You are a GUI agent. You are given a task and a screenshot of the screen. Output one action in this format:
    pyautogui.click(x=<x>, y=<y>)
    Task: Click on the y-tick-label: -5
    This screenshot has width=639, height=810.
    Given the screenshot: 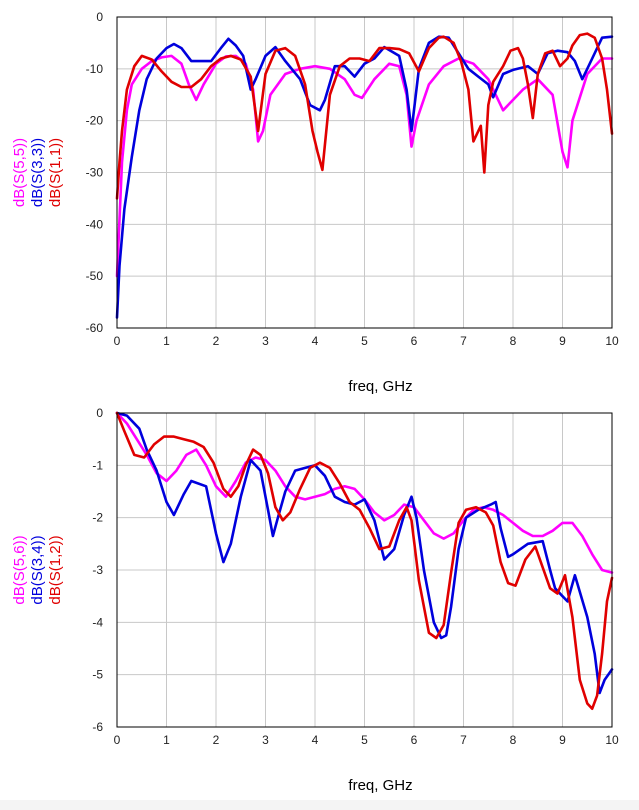 What is the action you would take?
    pyautogui.click(x=97, y=675)
    